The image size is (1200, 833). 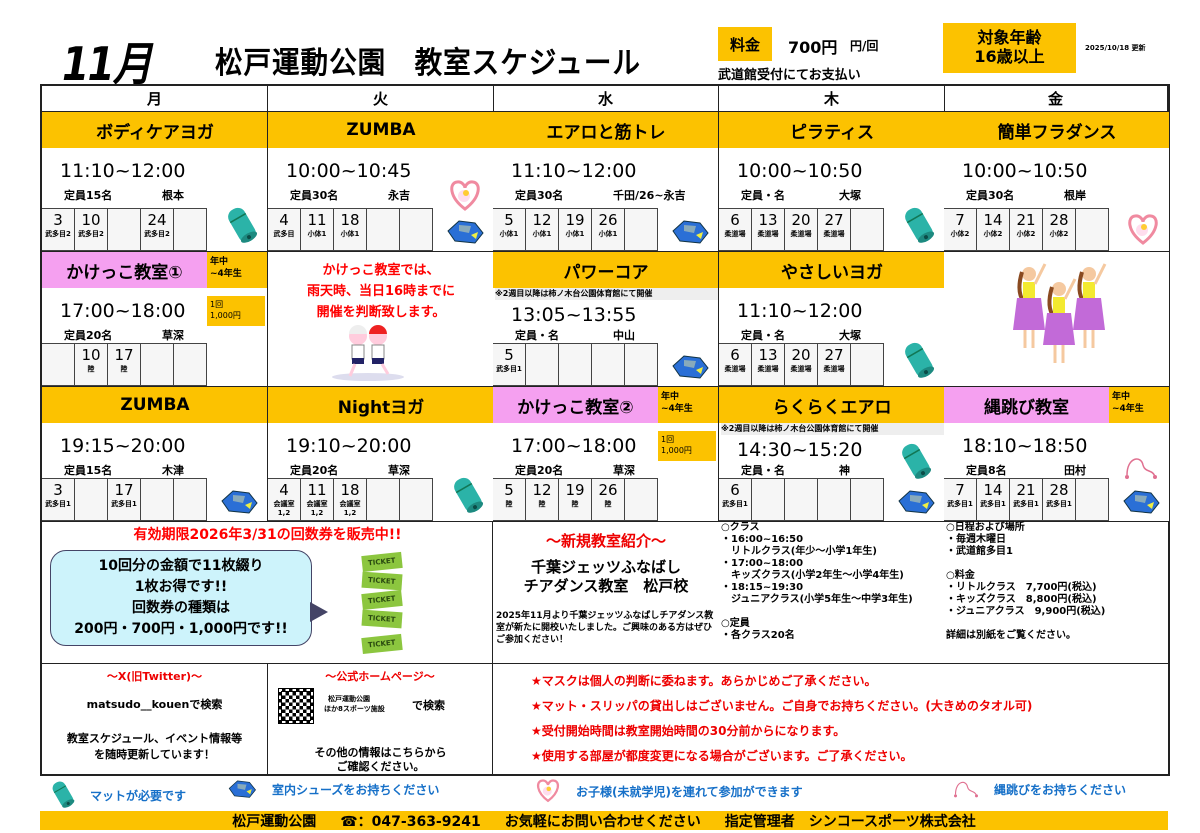 What do you see at coordinates (688, 731) in the screenshot?
I see `notice-line: ★受付開始時間は教室開始時間の30分前からになります。` at bounding box center [688, 731].